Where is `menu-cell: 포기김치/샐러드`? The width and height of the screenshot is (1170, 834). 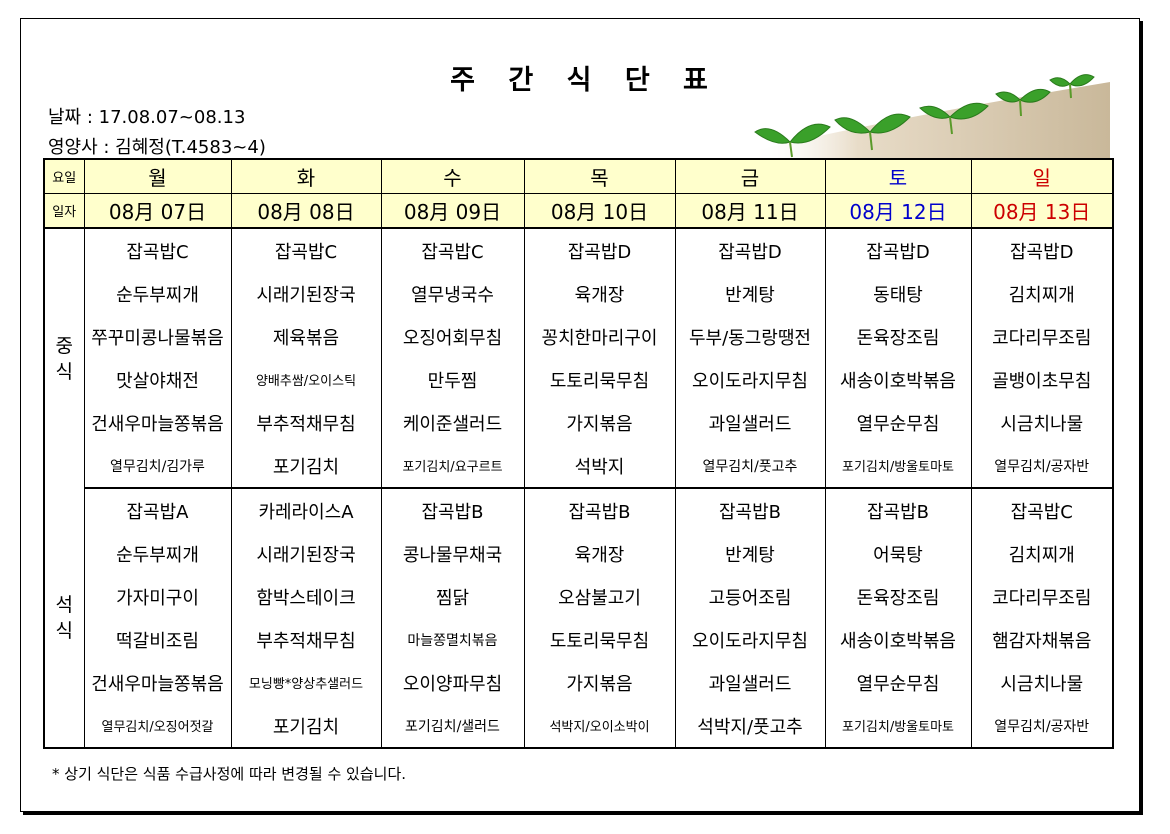
menu-cell: 포기김치/샐러드 is located at coordinates (452, 726).